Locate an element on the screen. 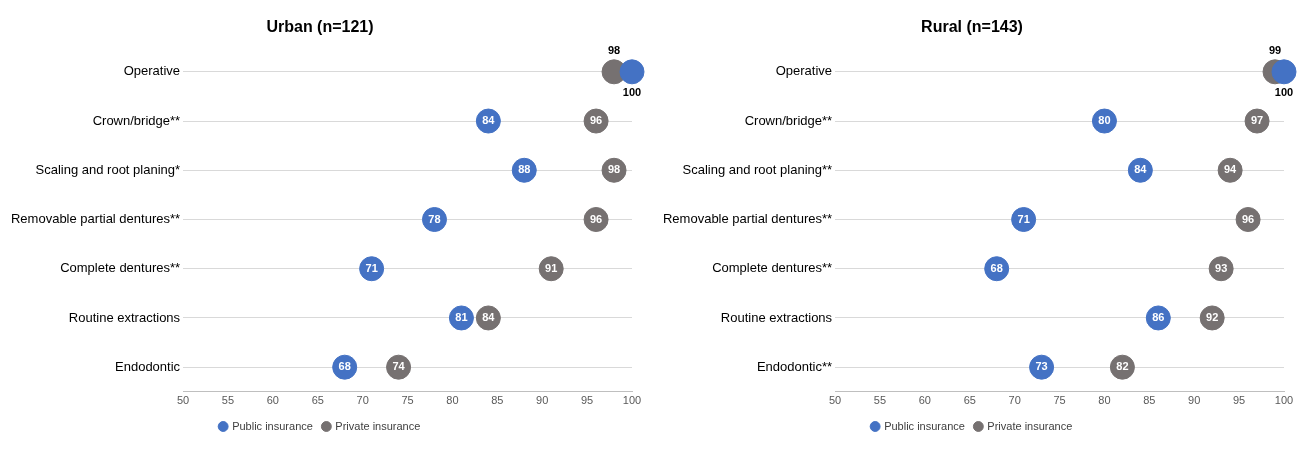 The width and height of the screenshot is (1308, 451). data-label: 94 is located at coordinates (1231, 169).